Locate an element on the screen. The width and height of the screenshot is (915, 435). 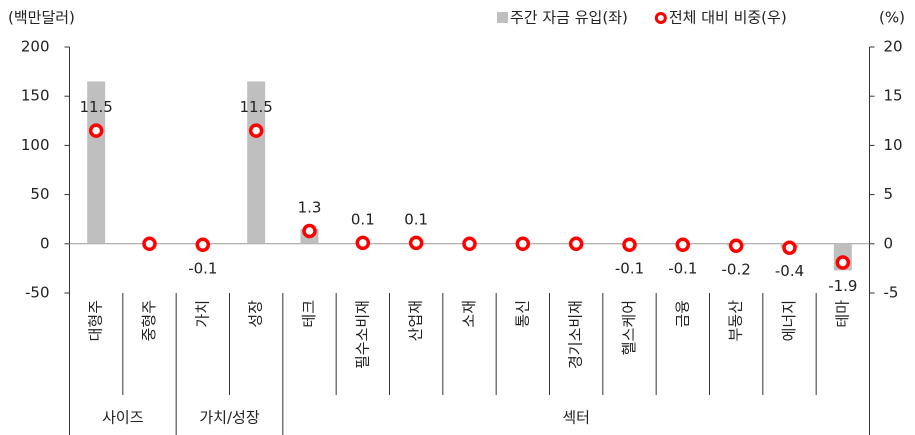
group-label: 사이즈 is located at coordinates (123, 418).